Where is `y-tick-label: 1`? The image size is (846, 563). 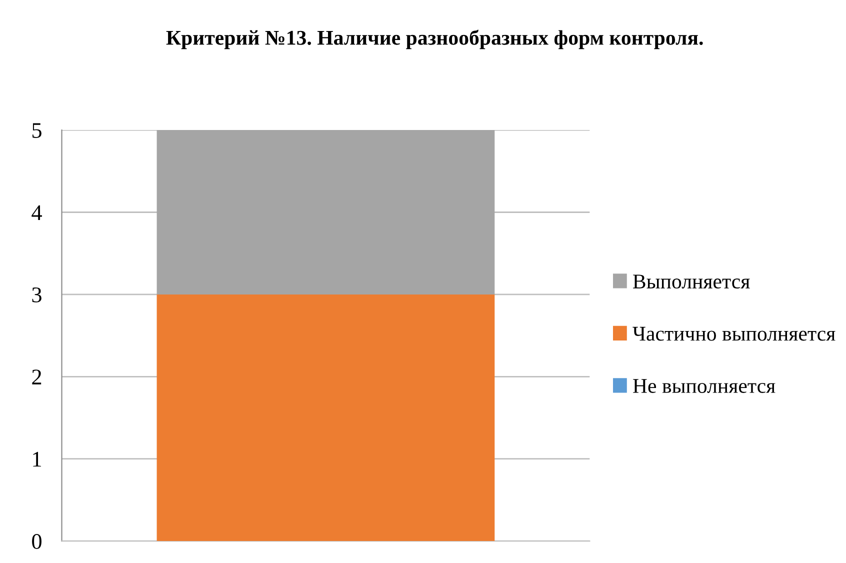 y-tick-label: 1 is located at coordinates (37, 459).